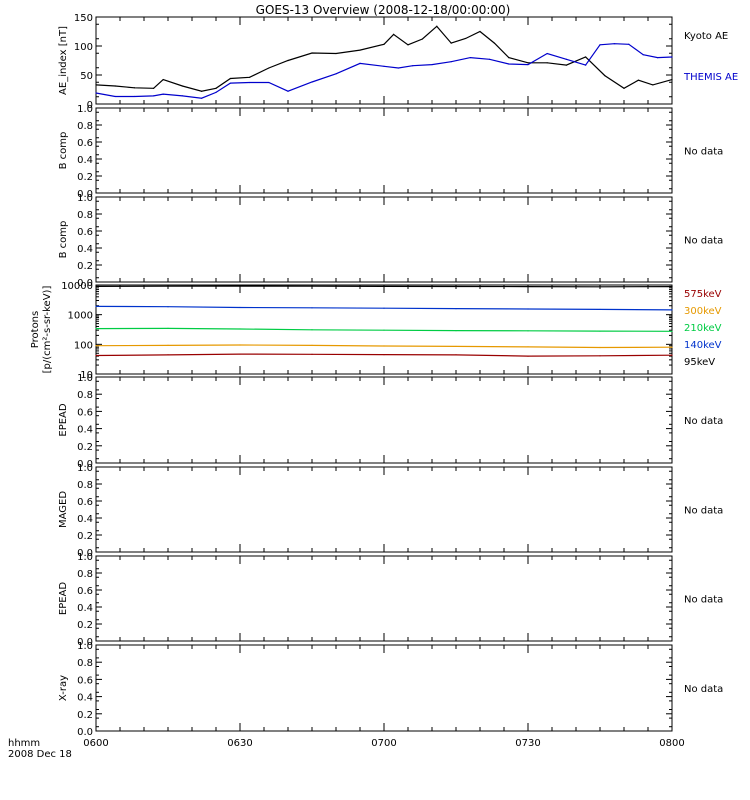  I want to click on y-tick-label: 1000, so click(80, 316).